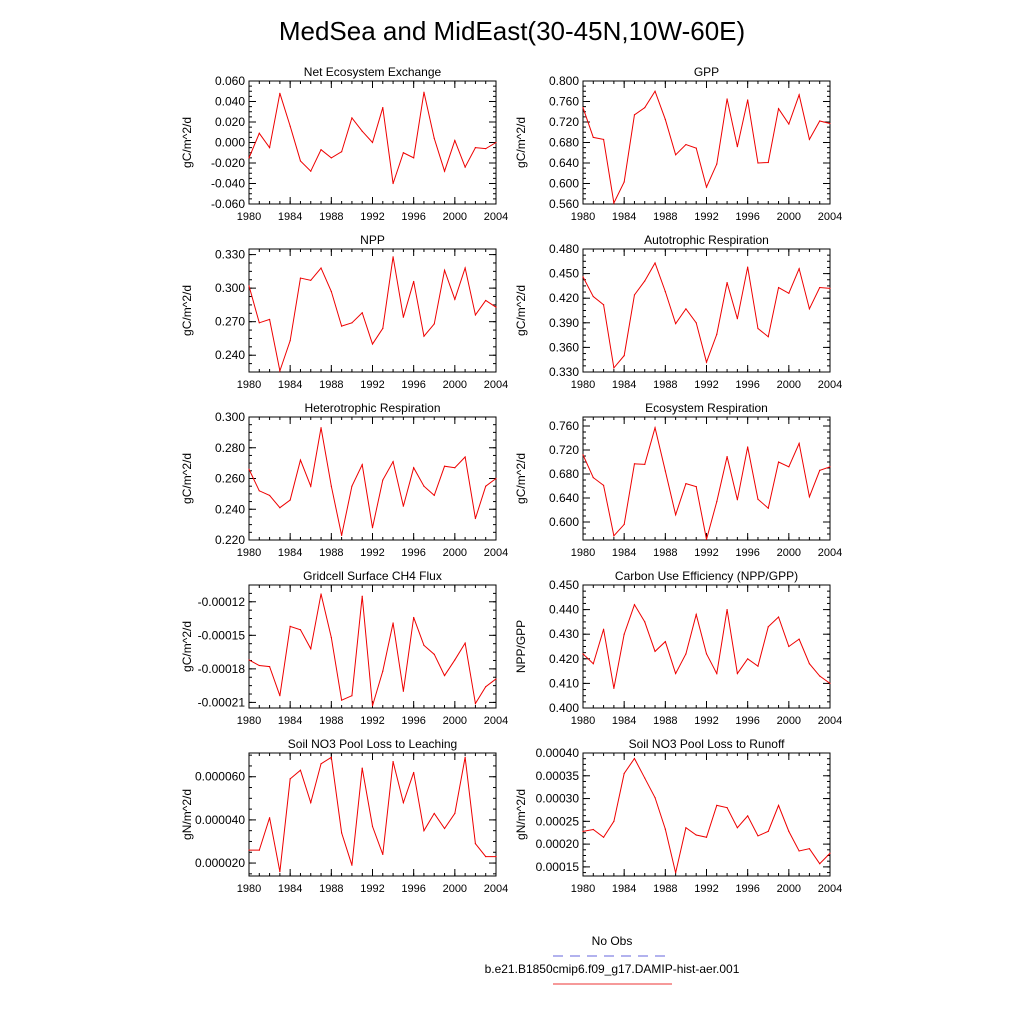 This screenshot has height=1024, width=1024. Describe the element at coordinates (187, 142) in the screenshot. I see `y-axis-label: gC/m^2/d` at that location.